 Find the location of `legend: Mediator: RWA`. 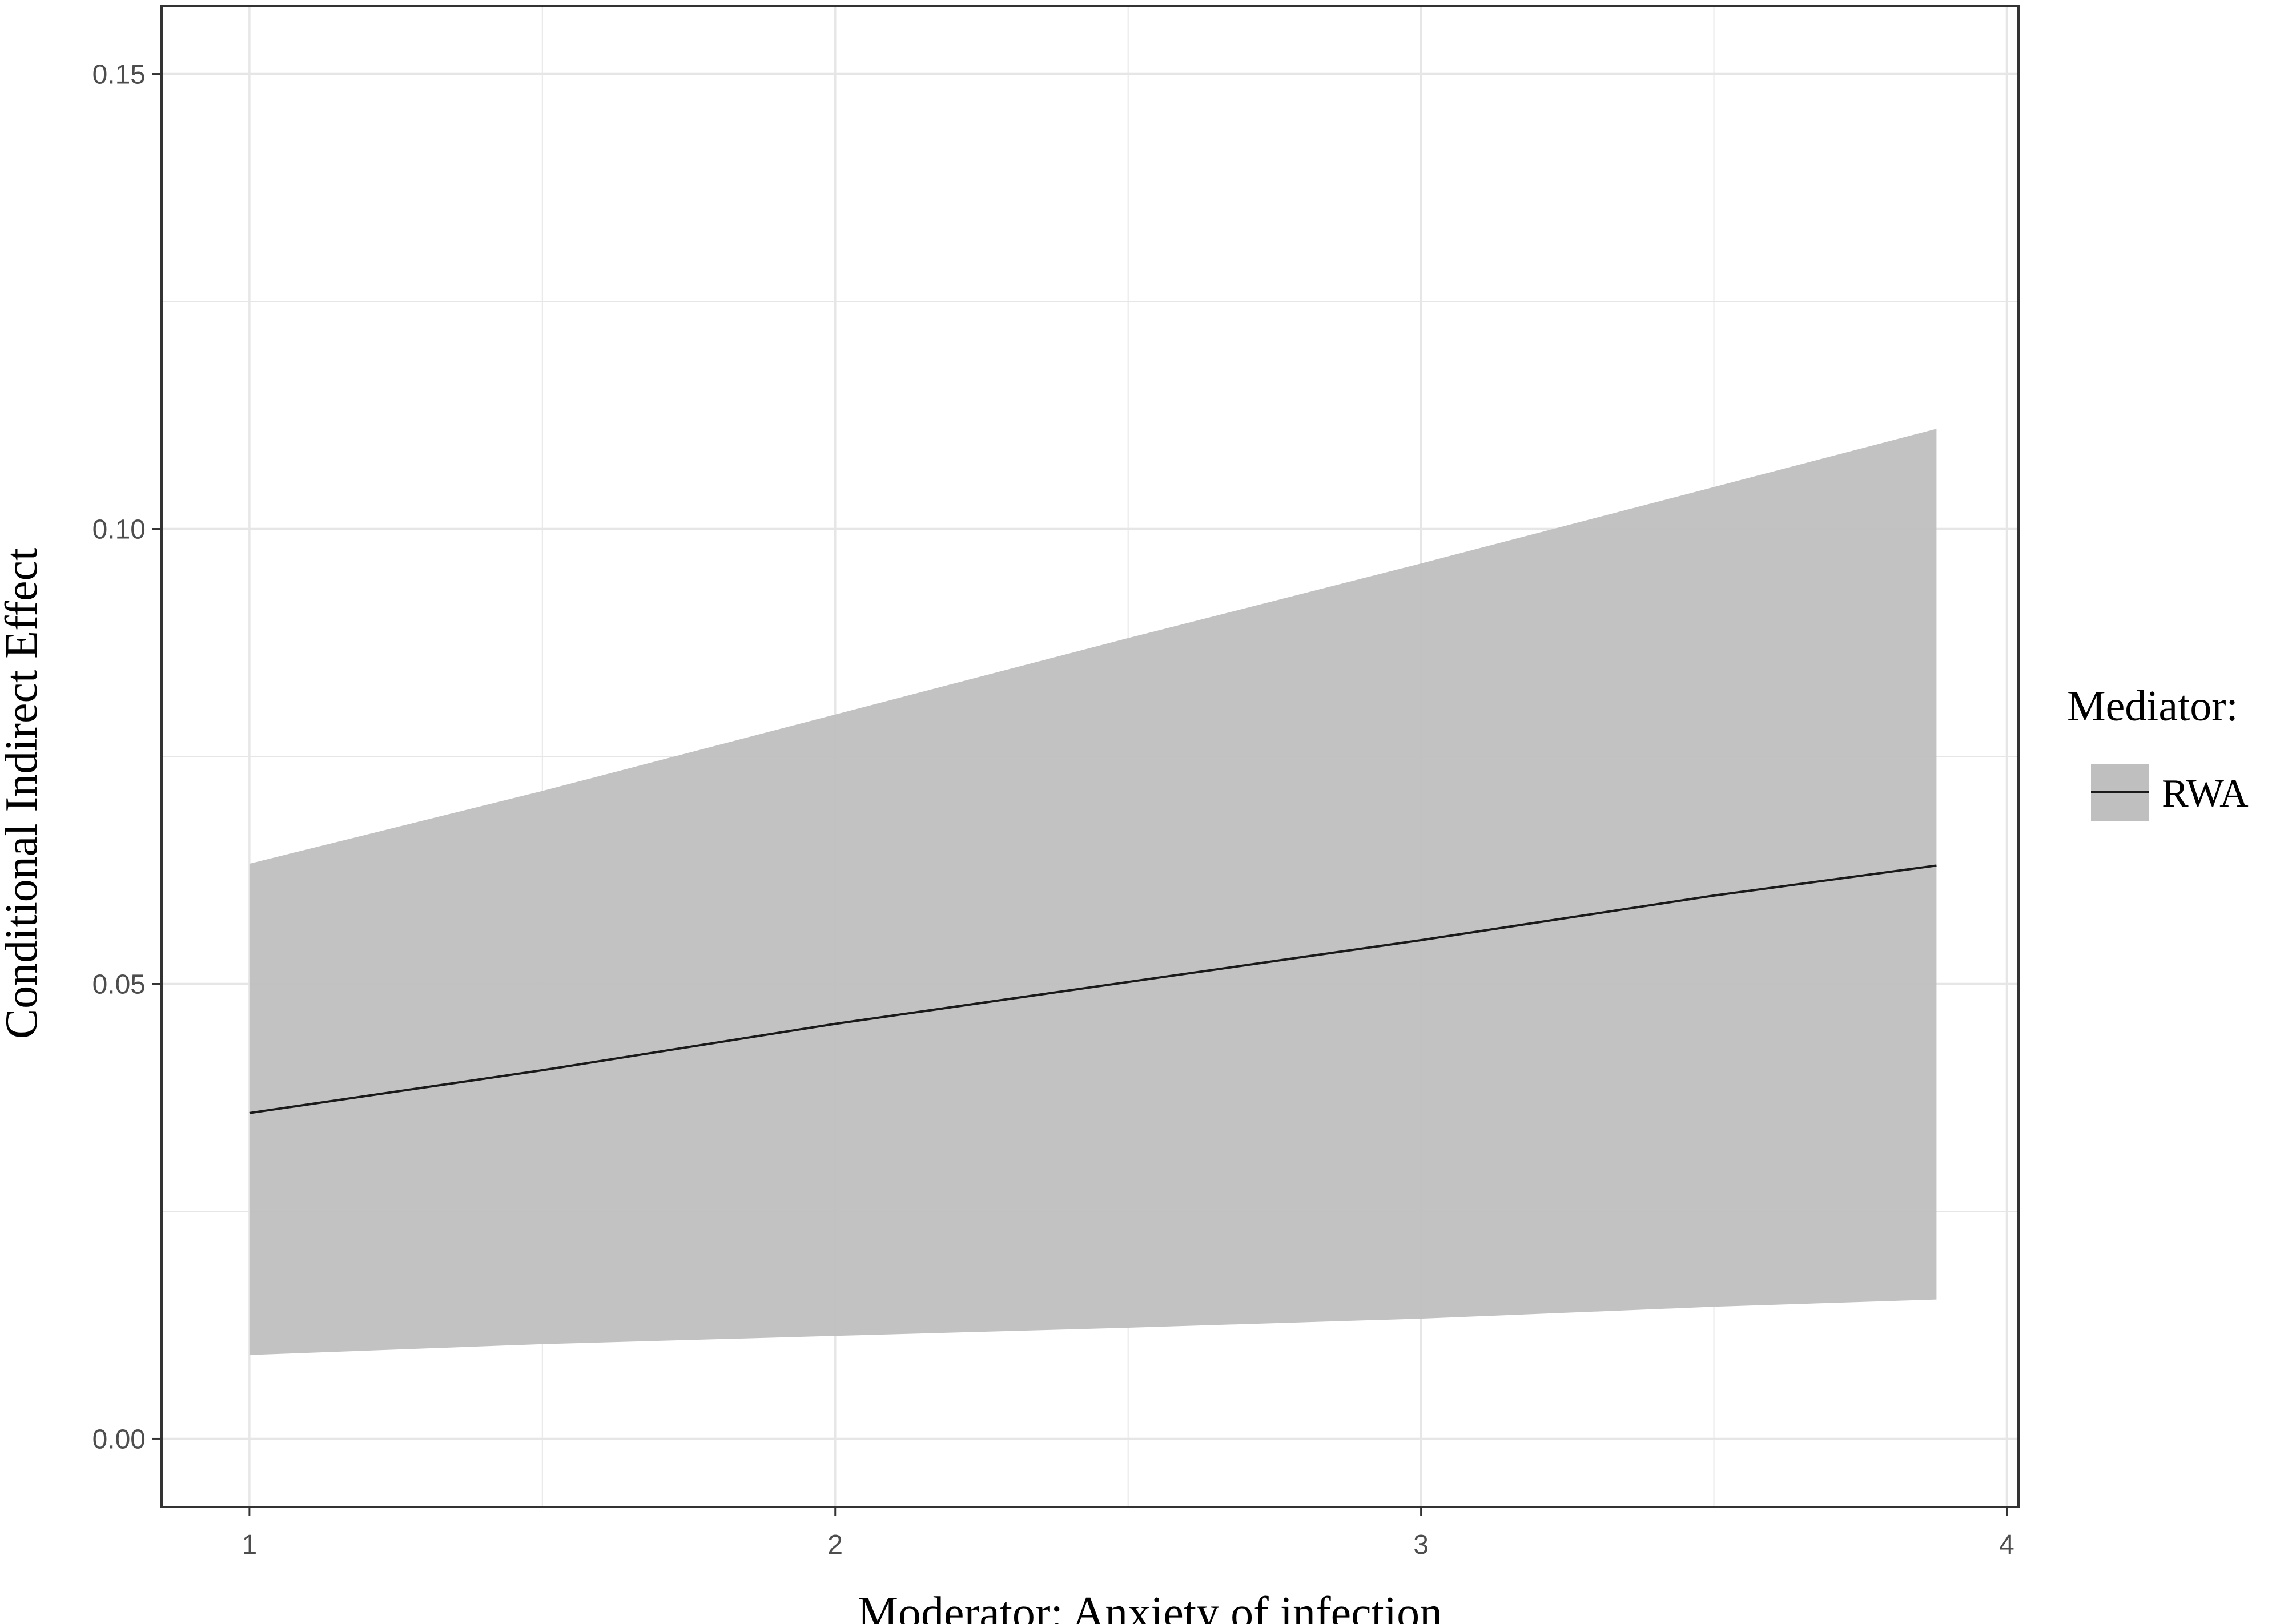

legend: Mediator: RWA is located at coordinates (2158, 751).